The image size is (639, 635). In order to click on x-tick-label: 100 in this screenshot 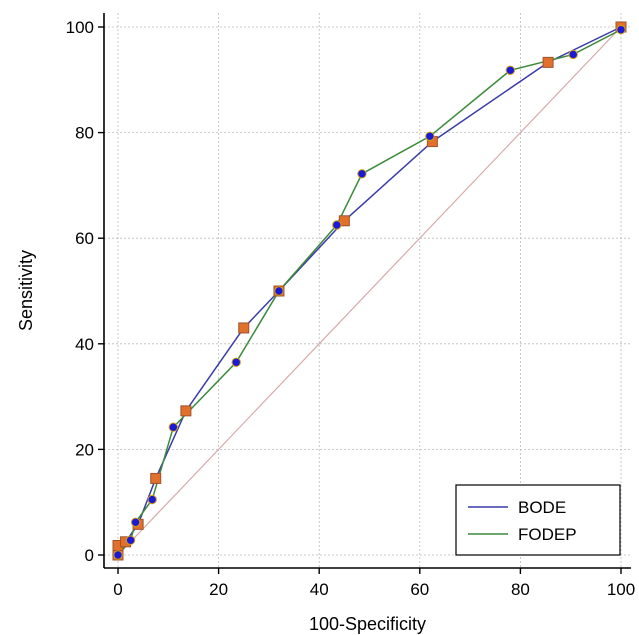, I will do `click(621, 589)`.